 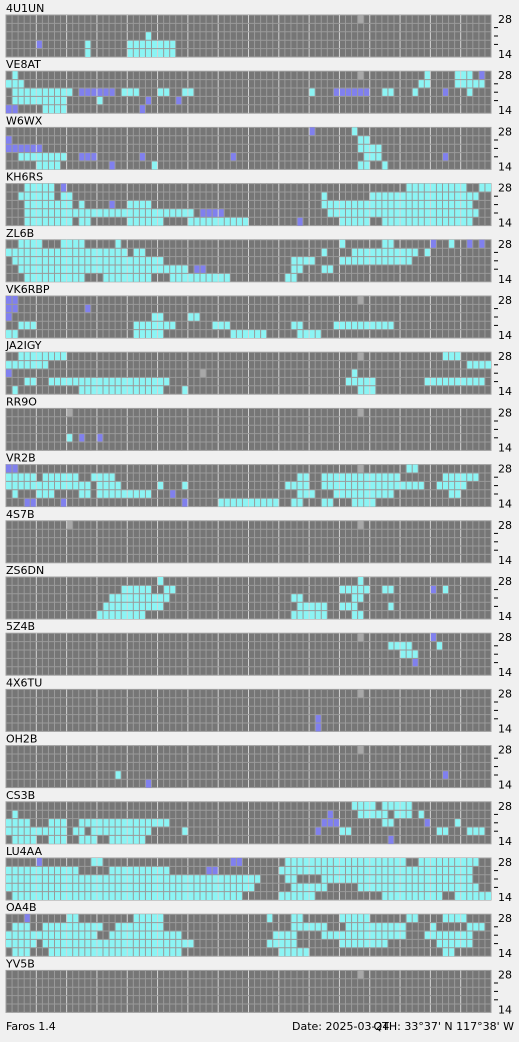 What do you see at coordinates (24, 851) in the screenshot?
I see `beacon-label: LU4AA` at bounding box center [24, 851].